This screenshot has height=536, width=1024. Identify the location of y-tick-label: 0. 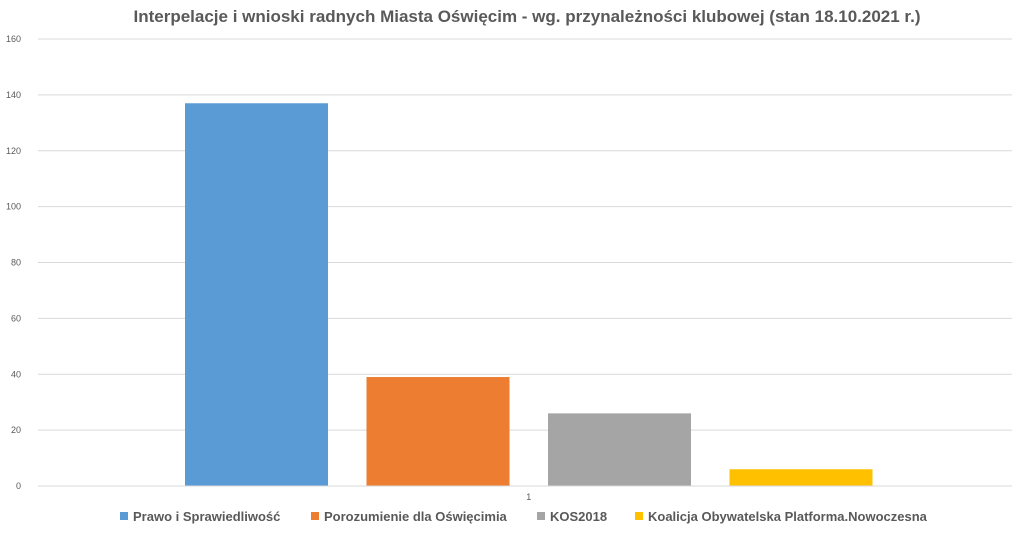
(18, 486).